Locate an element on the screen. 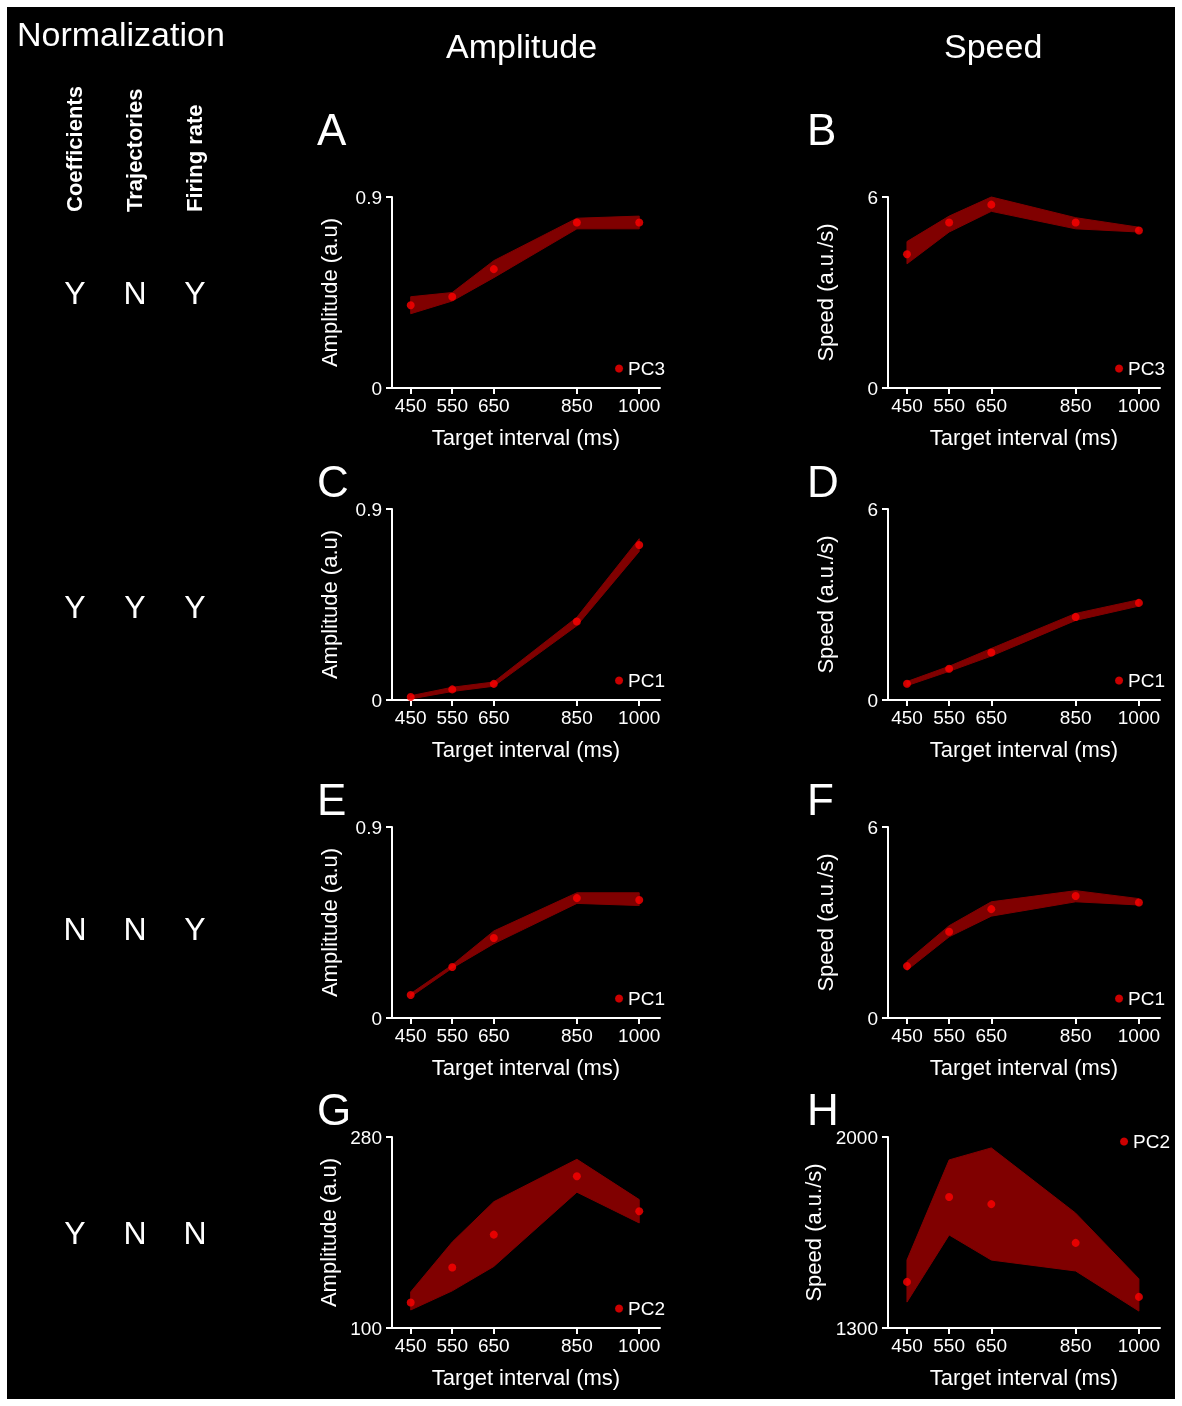 The width and height of the screenshot is (1182, 1406). text: Normalization is located at coordinates (121, 34).